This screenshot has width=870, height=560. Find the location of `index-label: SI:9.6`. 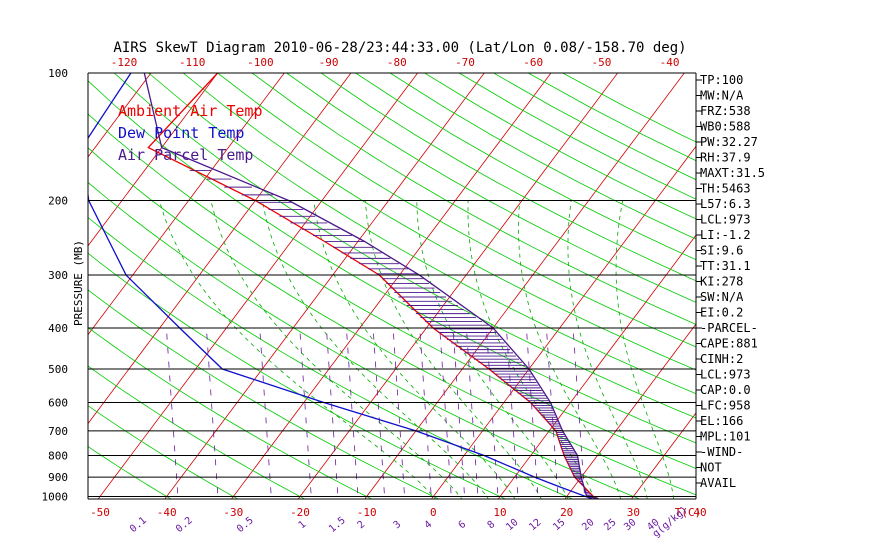

index-label: SI:9.6 is located at coordinates (721, 251).